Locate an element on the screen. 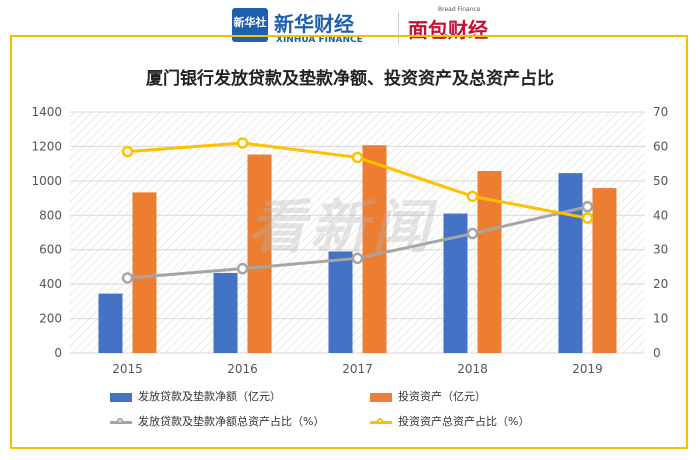 The width and height of the screenshot is (700, 460). bar-2-2017 is located at coordinates (374, 249).